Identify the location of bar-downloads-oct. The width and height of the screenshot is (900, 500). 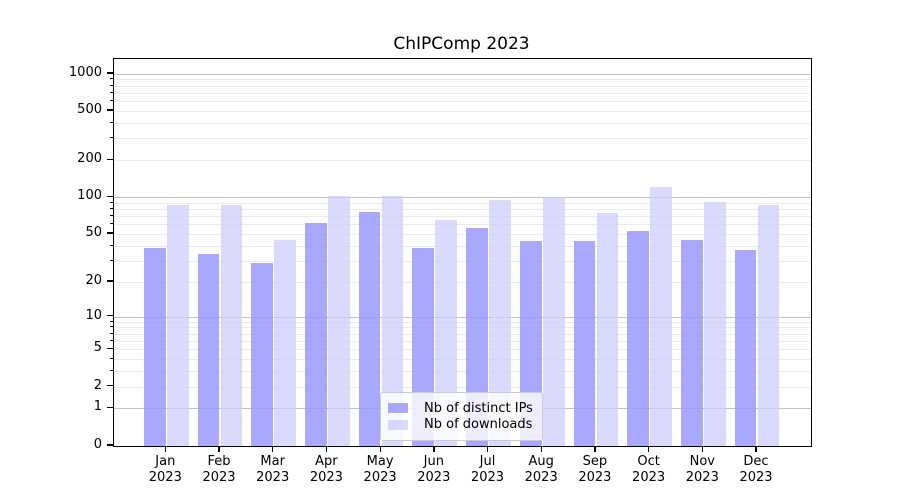
(661, 316).